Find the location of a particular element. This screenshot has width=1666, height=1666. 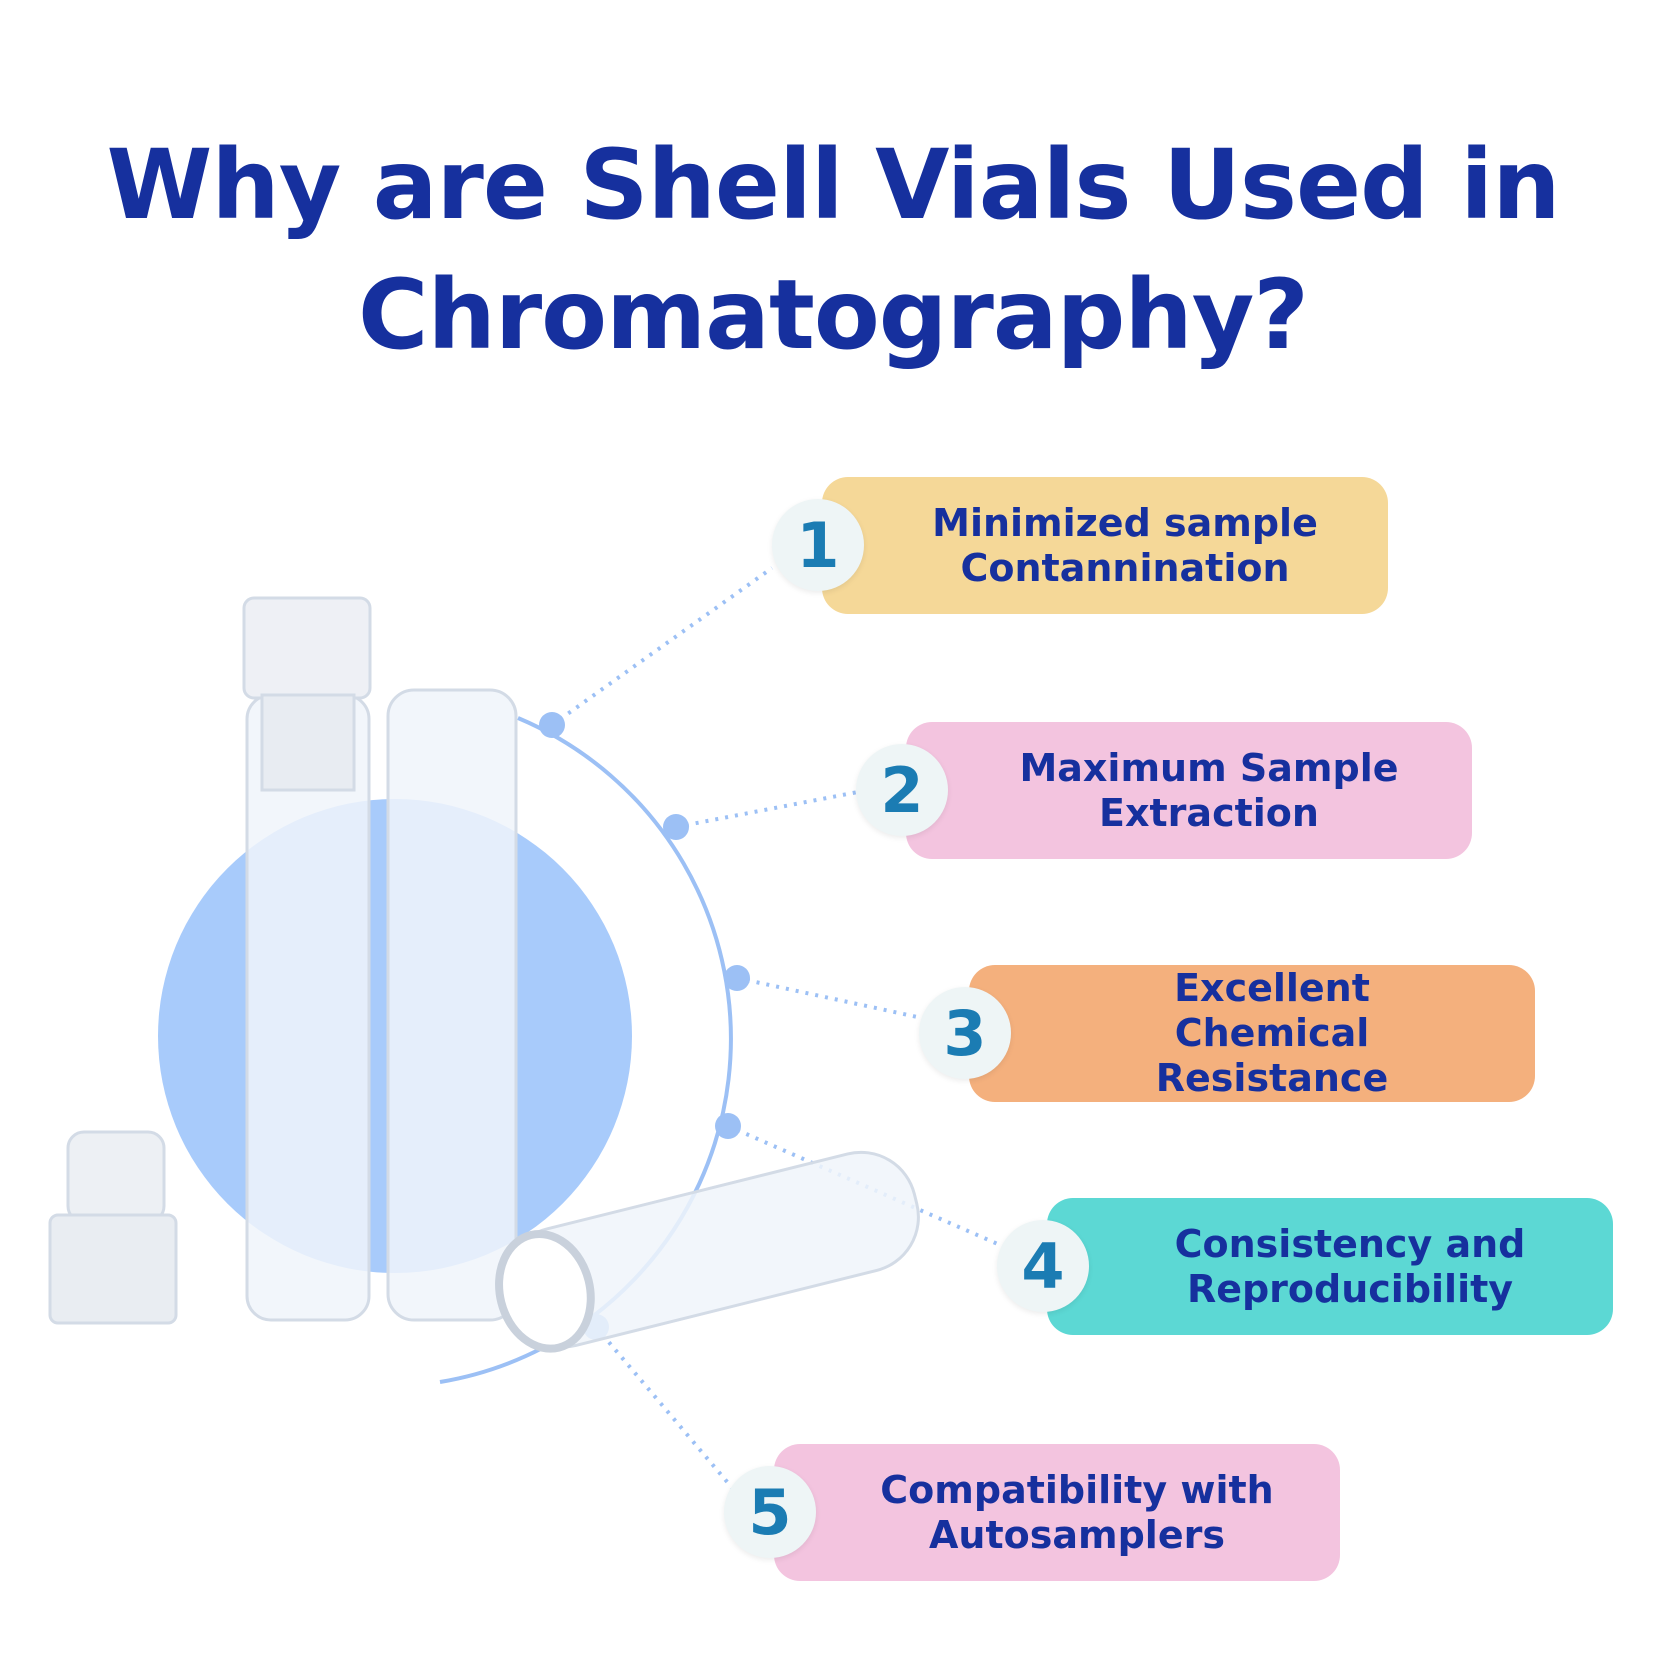

item-box: Consistency and Reproducibility is located at coordinates (1330, 1266).